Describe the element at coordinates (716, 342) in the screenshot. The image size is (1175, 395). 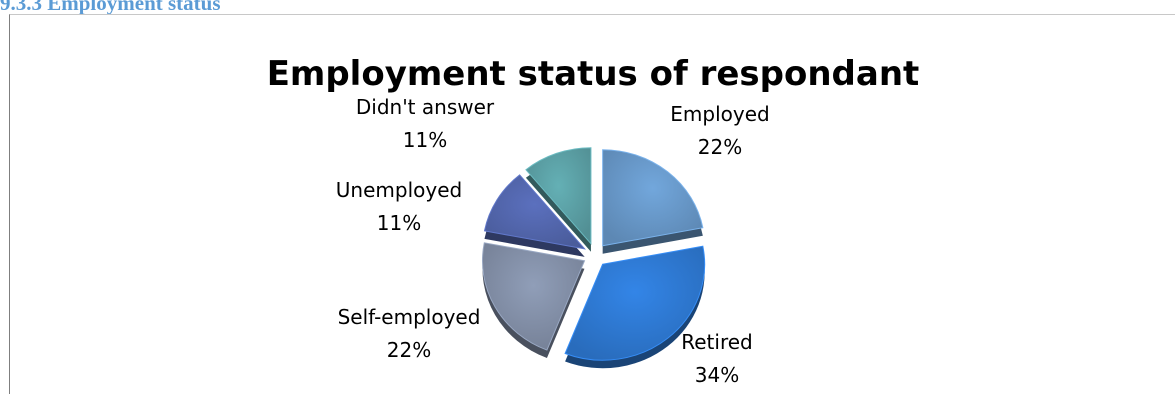
I see `slice-category-label-retired: Retired` at that location.